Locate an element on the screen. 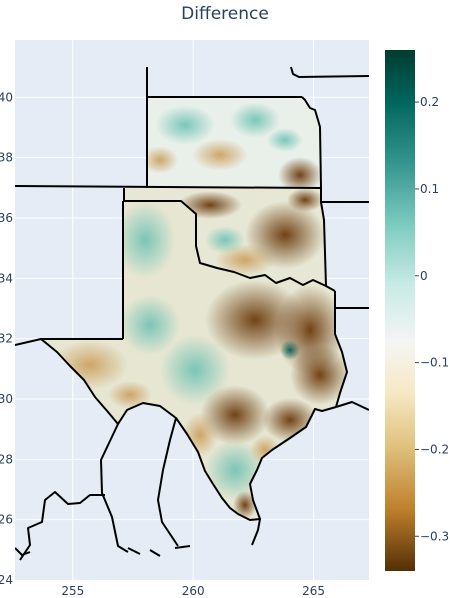 The image size is (450, 598). kansas-field is located at coordinates (234, 142).